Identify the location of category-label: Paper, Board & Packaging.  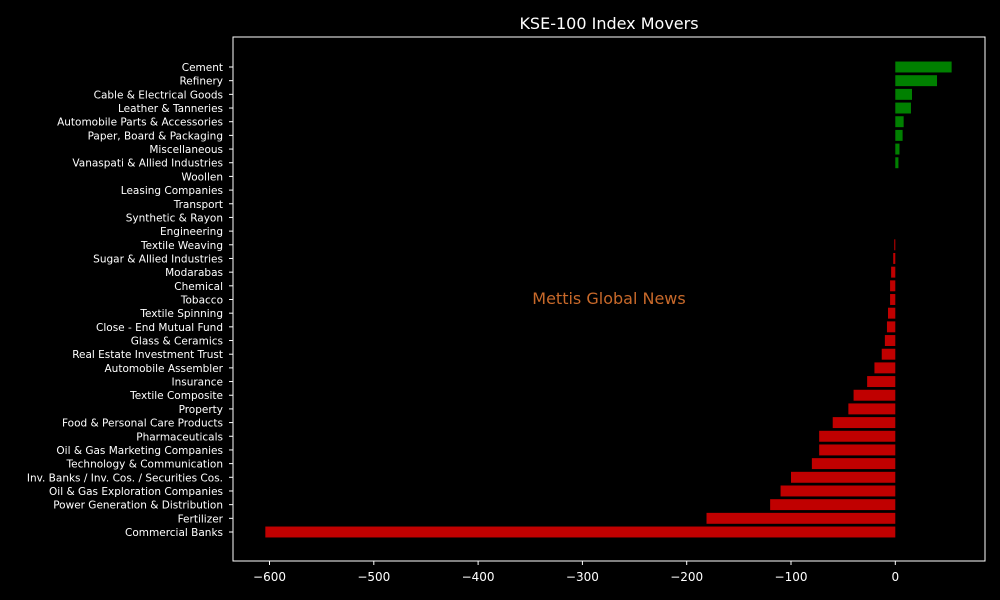
(155, 136).